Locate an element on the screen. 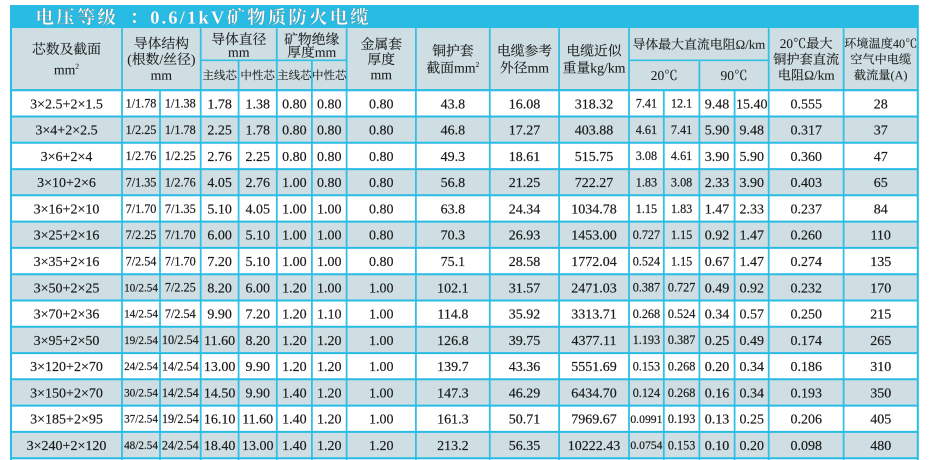 The height and width of the screenshot is (460, 930). svg-text: 0.67 is located at coordinates (717, 262).